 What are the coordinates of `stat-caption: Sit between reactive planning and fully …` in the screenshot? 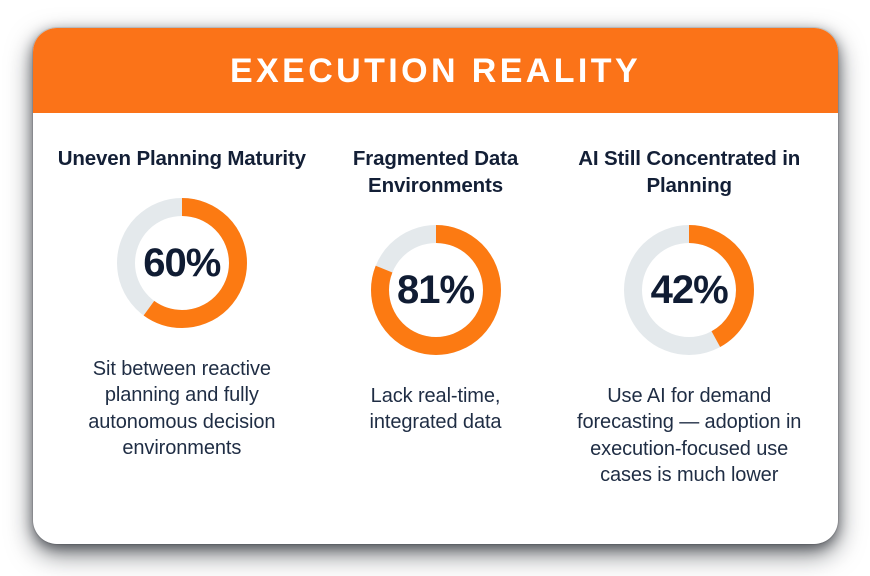 It's located at (182, 409).